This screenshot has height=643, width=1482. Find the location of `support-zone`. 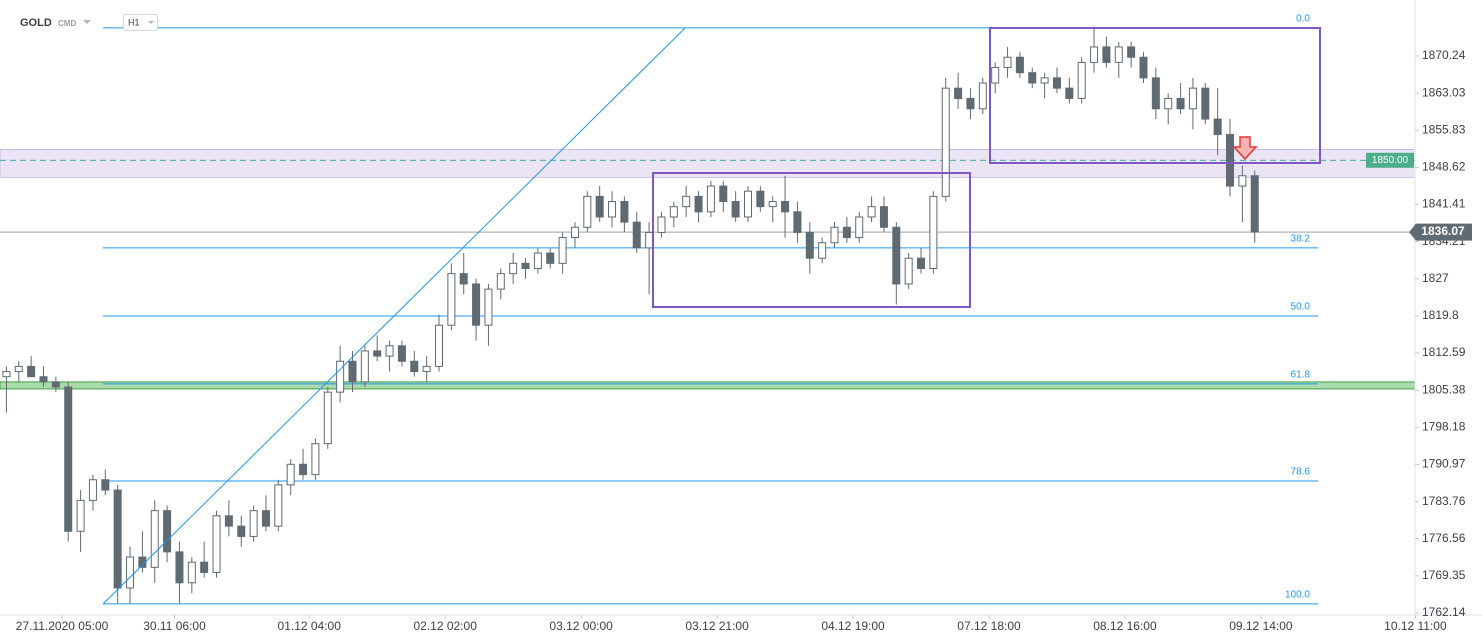

support-zone is located at coordinates (708, 385).